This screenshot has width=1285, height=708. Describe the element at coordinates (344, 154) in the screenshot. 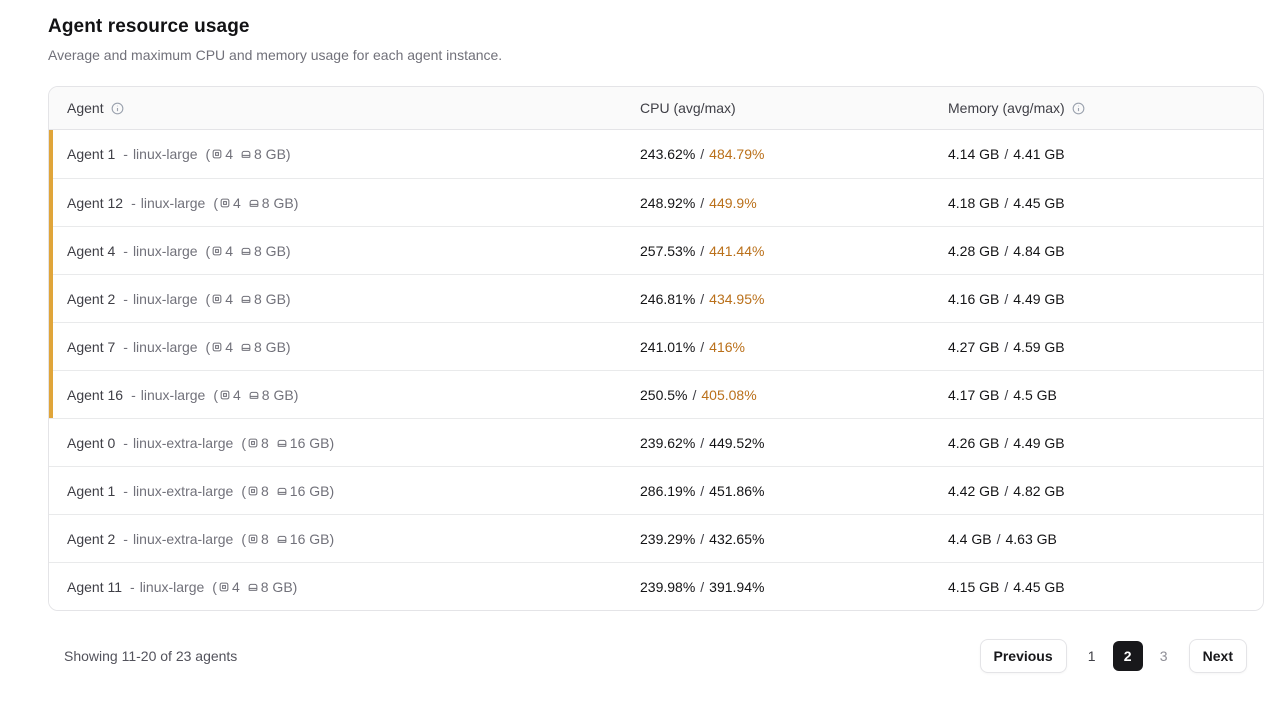

I see `agent-cell: Agent 1 - linux-large ( 4 8 GB )` at that location.